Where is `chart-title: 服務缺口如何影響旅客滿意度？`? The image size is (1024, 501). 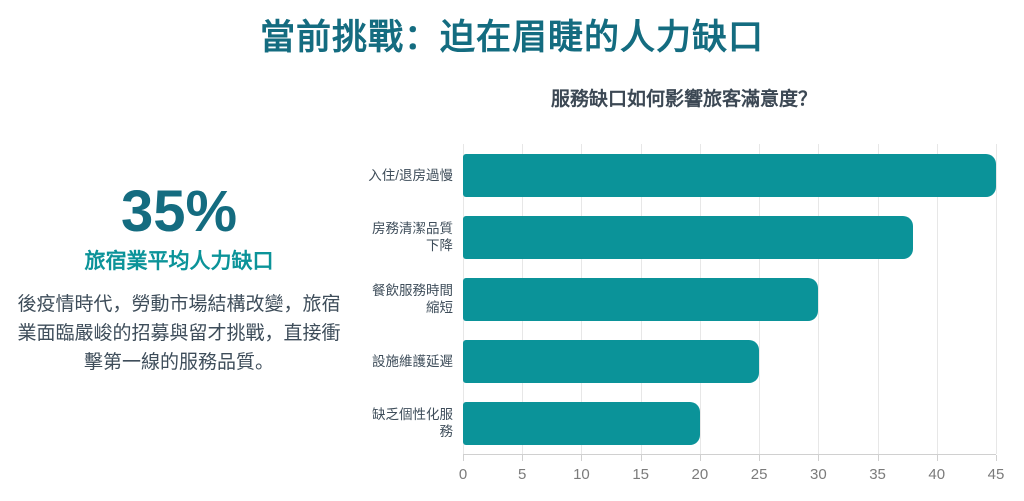 chart-title: 服務缺口如何影響旅客滿意度？ is located at coordinates (683, 99).